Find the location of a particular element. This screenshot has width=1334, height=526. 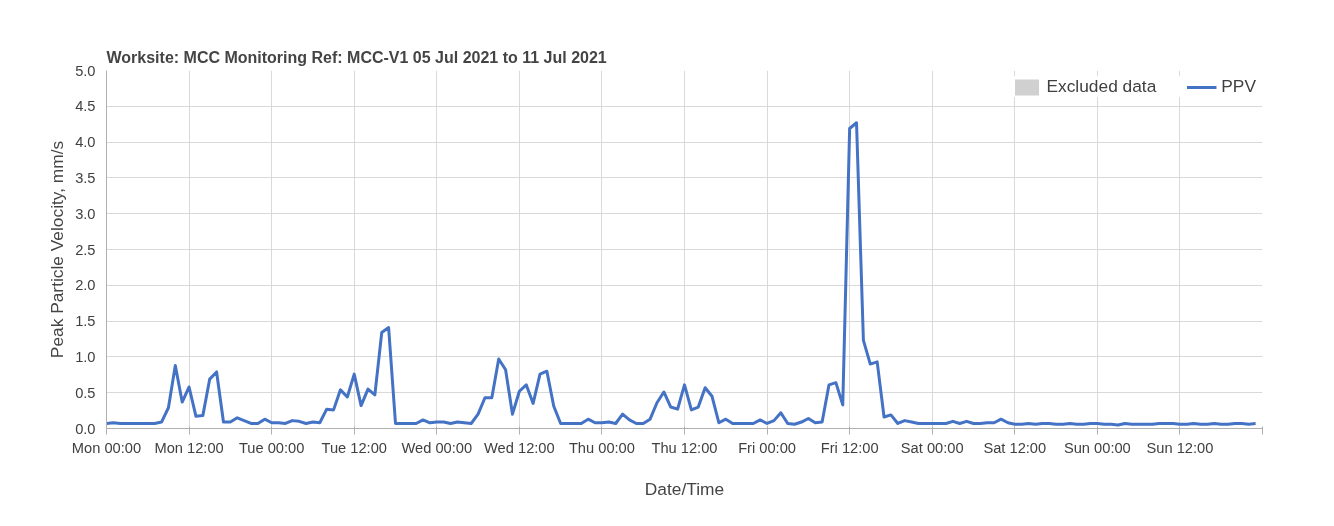

legend-label: PPV is located at coordinates (1238, 86).